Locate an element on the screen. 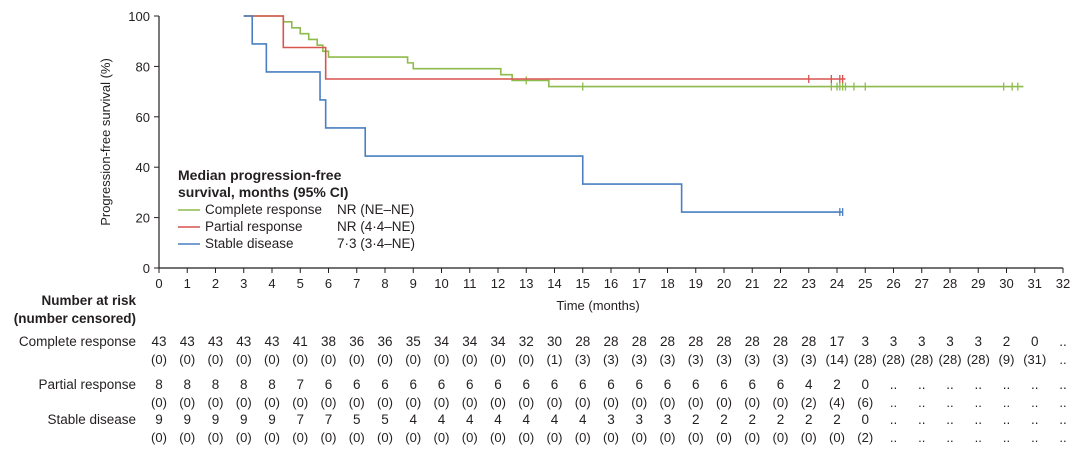 The height and width of the screenshot is (463, 1080). censored-value: (31) is located at coordinates (1034, 359).